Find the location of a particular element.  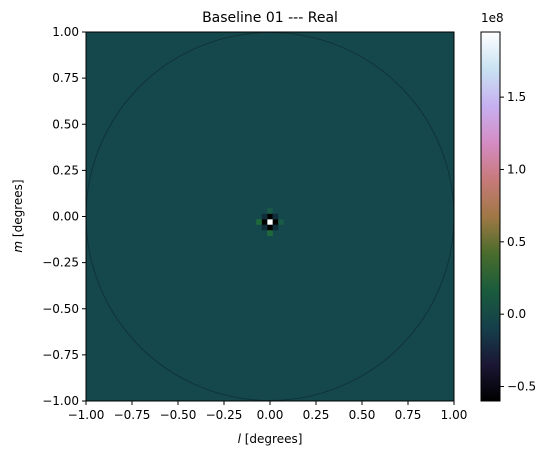

y-tick-label: −0.75 is located at coordinates (60, 355).